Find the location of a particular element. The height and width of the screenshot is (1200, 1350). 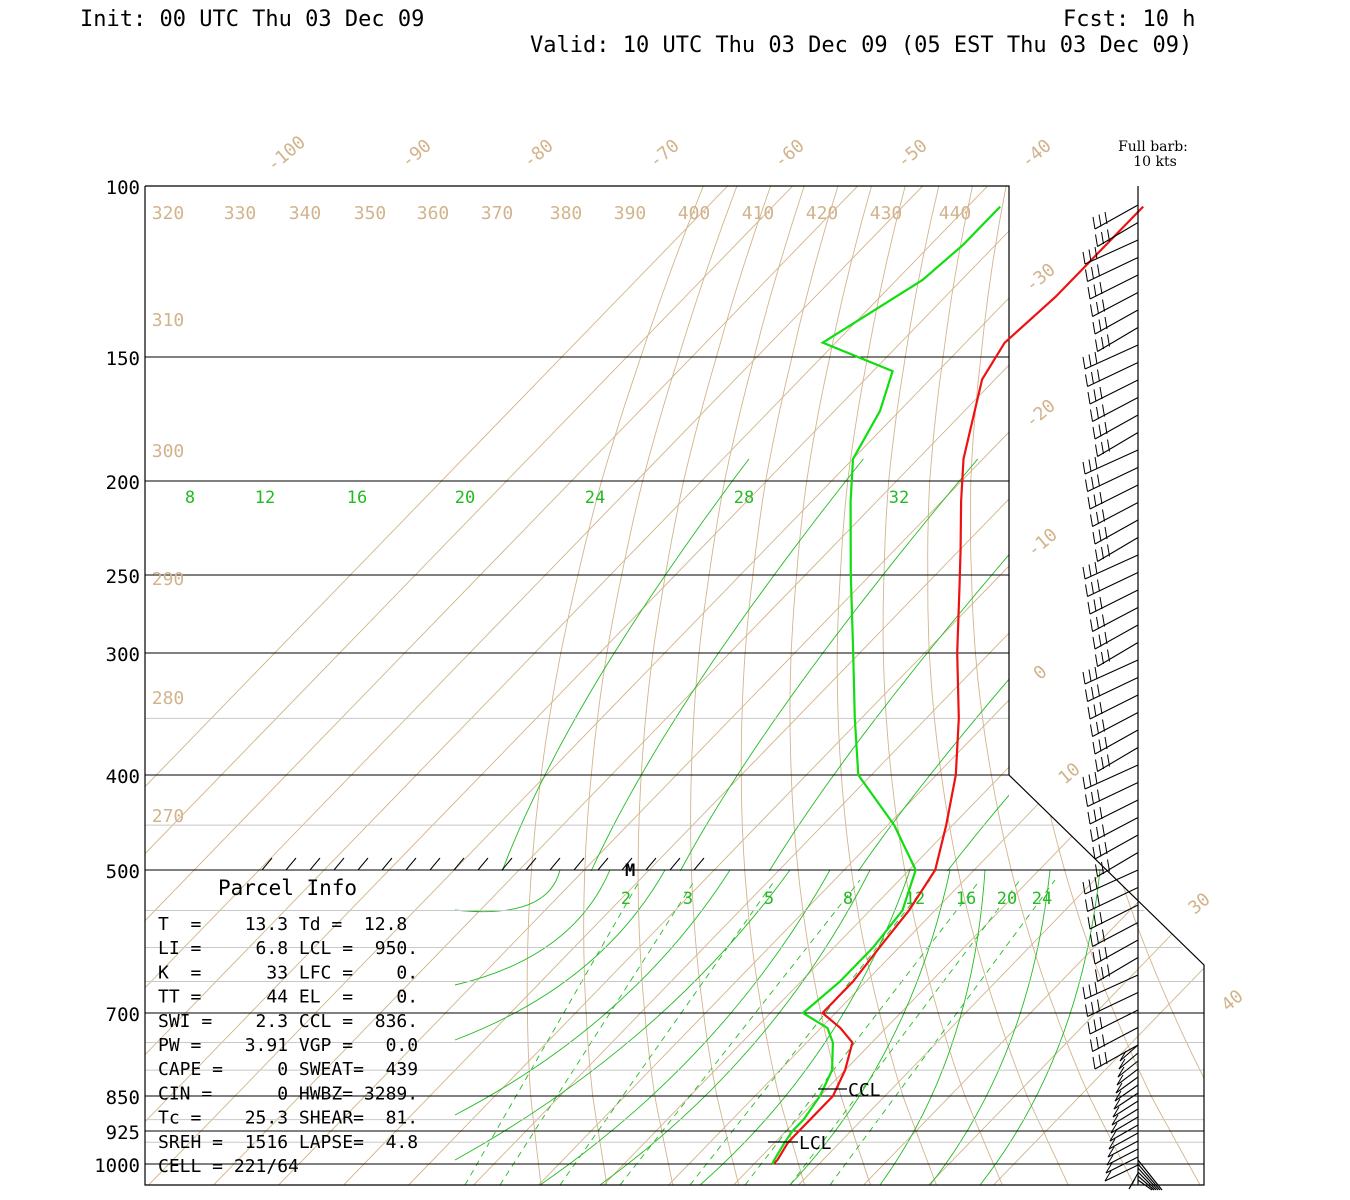

forecast-hour: Fcst: 10 h is located at coordinates (1129, 19).